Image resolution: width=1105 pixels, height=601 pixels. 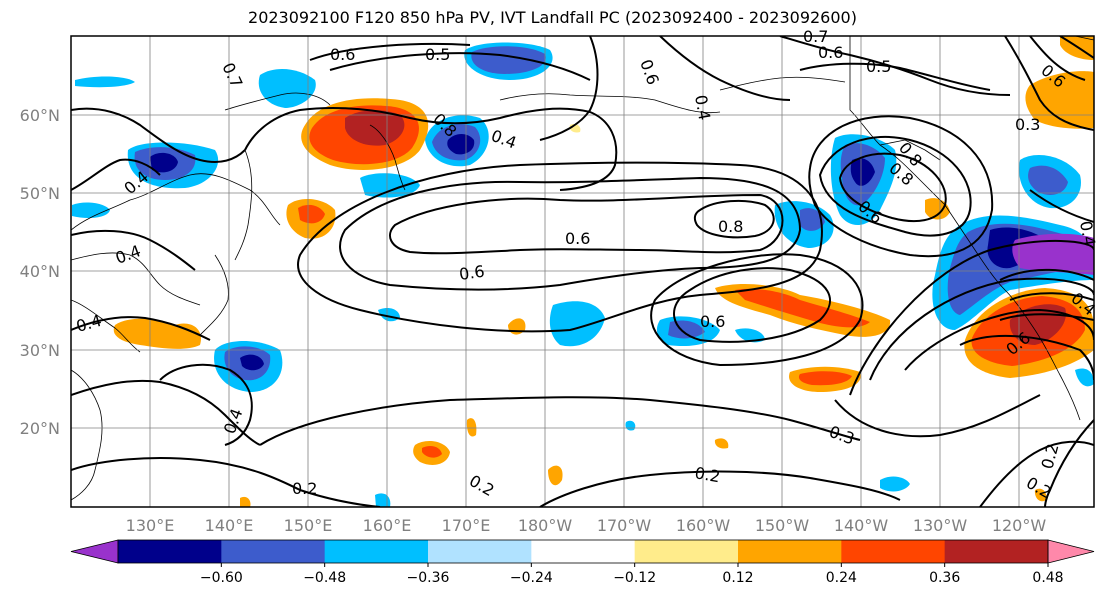 I want to click on colorbar-label: −0.60, so click(x=221, y=578).